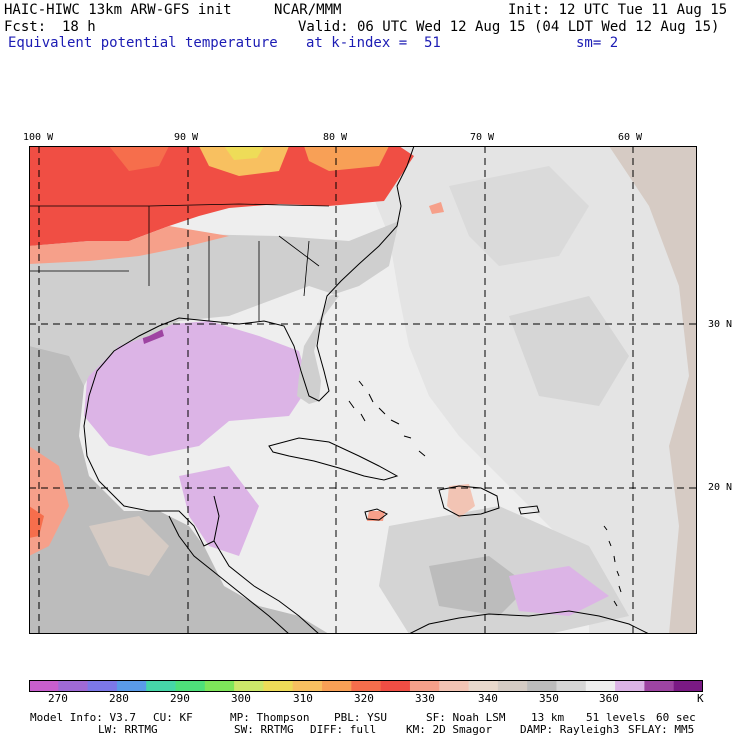 Image resolution: width=740 pixels, height=740 pixels. Describe the element at coordinates (25, 27) in the screenshot. I see `forecast-label: Fcst:` at that location.